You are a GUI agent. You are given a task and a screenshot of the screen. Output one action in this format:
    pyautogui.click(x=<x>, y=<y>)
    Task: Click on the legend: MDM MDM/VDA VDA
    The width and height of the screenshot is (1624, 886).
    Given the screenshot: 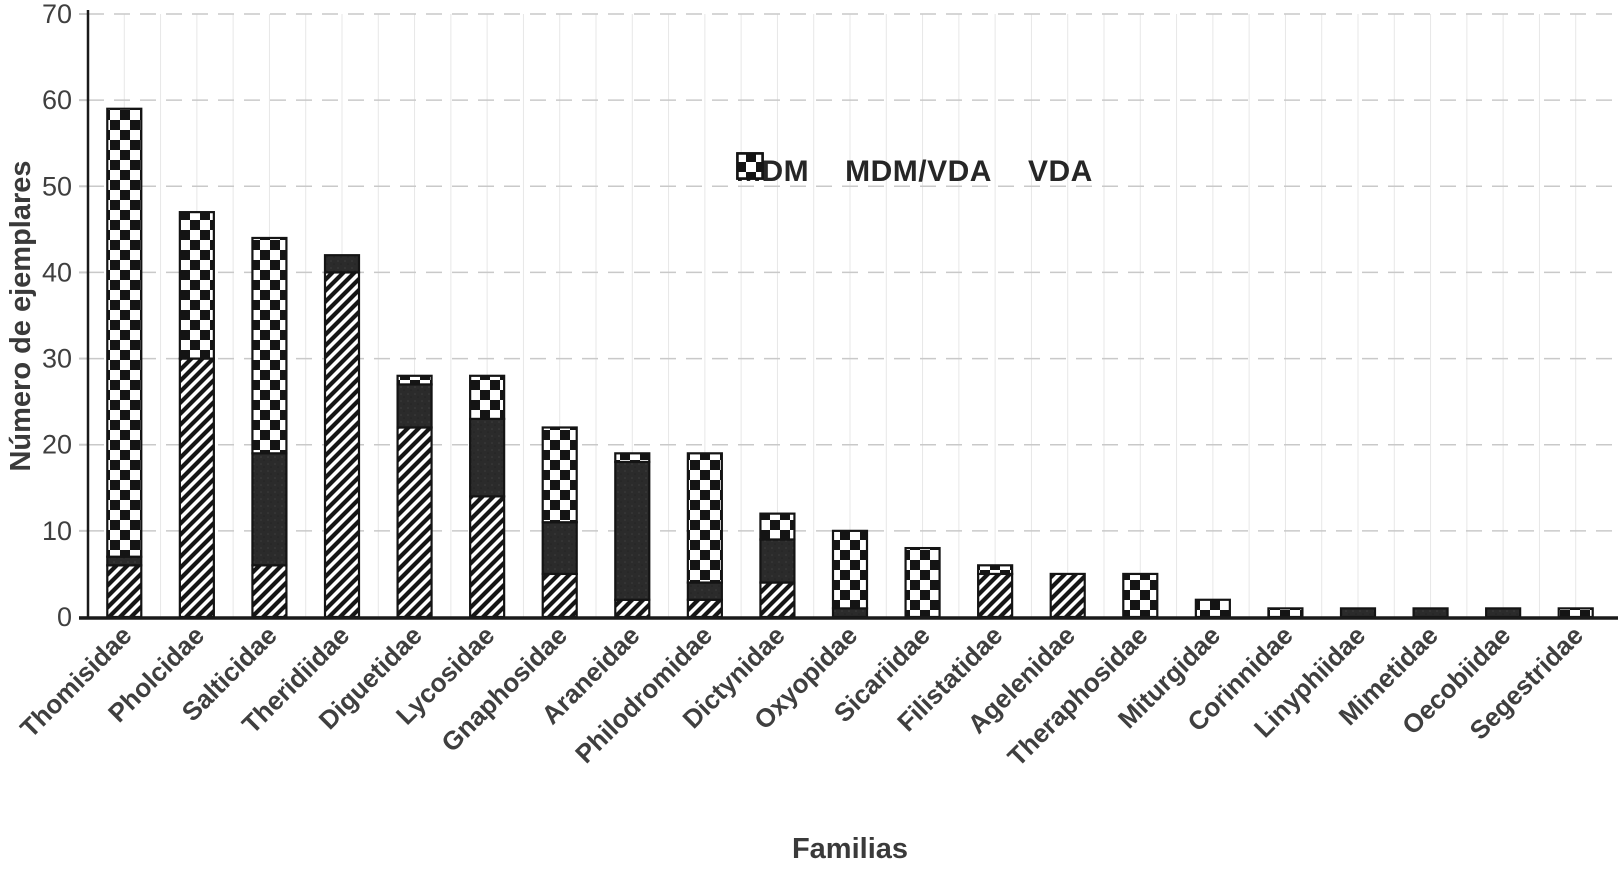 What is the action you would take?
    pyautogui.click(x=914, y=172)
    